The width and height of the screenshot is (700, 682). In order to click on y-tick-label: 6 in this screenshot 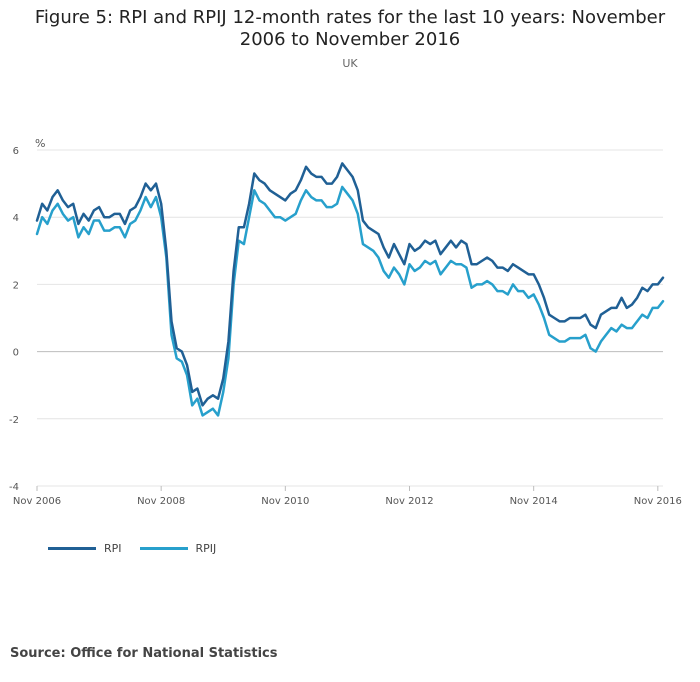, I will do `click(16, 151)`.